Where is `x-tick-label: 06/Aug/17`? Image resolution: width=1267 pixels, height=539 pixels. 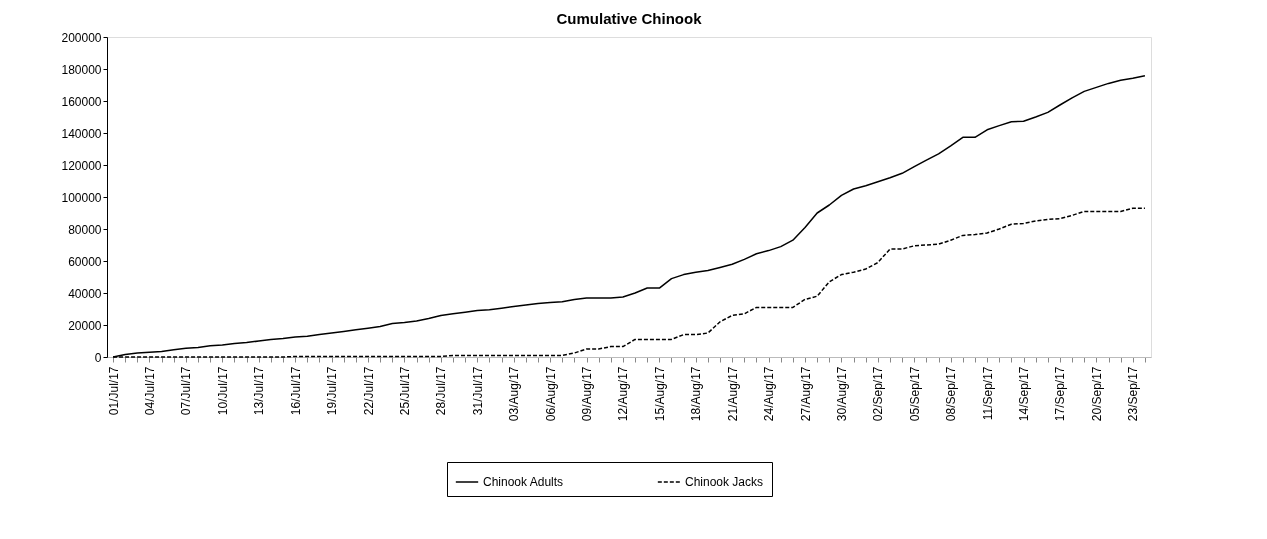 x-tick-label: 06/Aug/17 is located at coordinates (550, 394).